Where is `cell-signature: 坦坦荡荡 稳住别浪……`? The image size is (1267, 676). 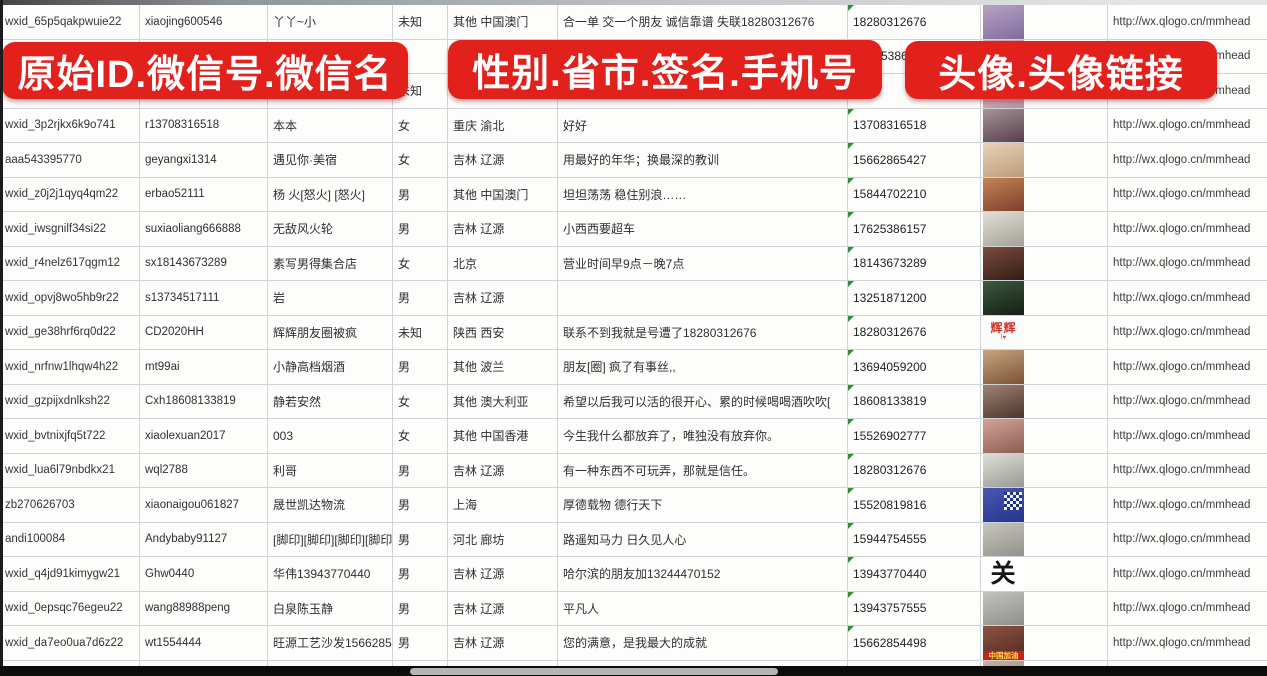
cell-signature: 坦坦荡荡 稳住别浪…… is located at coordinates (703, 194).